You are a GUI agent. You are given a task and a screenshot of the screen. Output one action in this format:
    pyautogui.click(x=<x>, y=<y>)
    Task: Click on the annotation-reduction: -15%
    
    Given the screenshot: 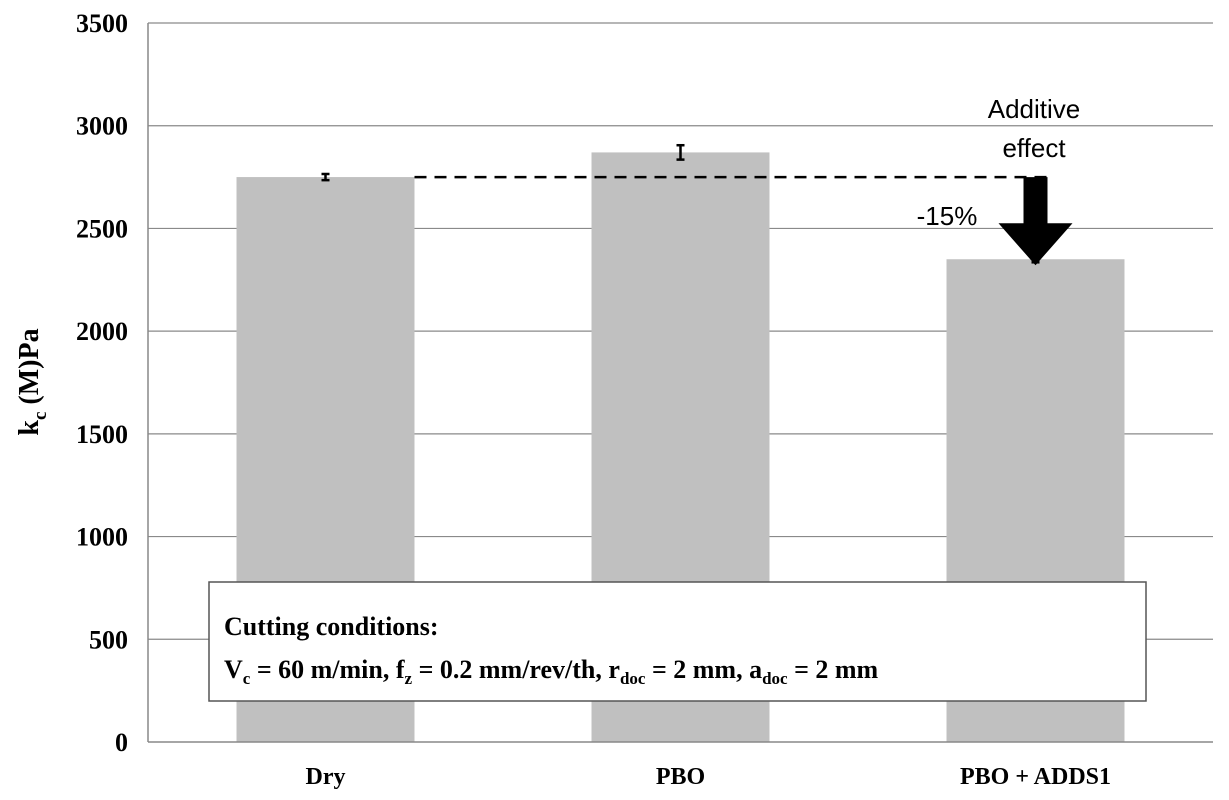 What is the action you would take?
    pyautogui.click(x=947, y=216)
    